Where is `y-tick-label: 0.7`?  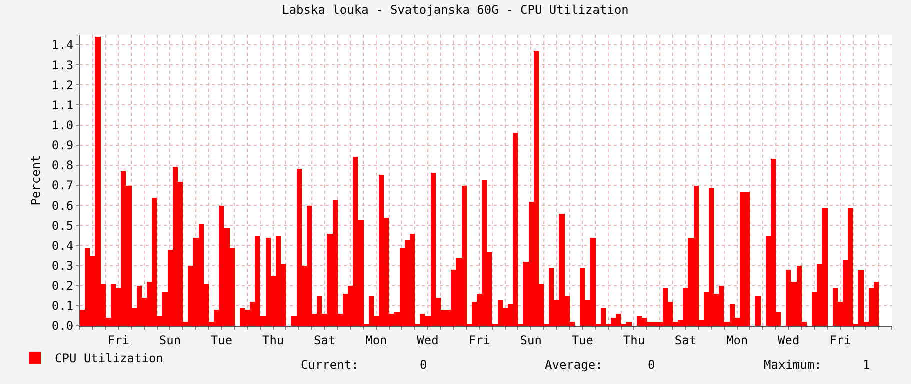
y-tick-label: 0.7 is located at coordinates (63, 185).